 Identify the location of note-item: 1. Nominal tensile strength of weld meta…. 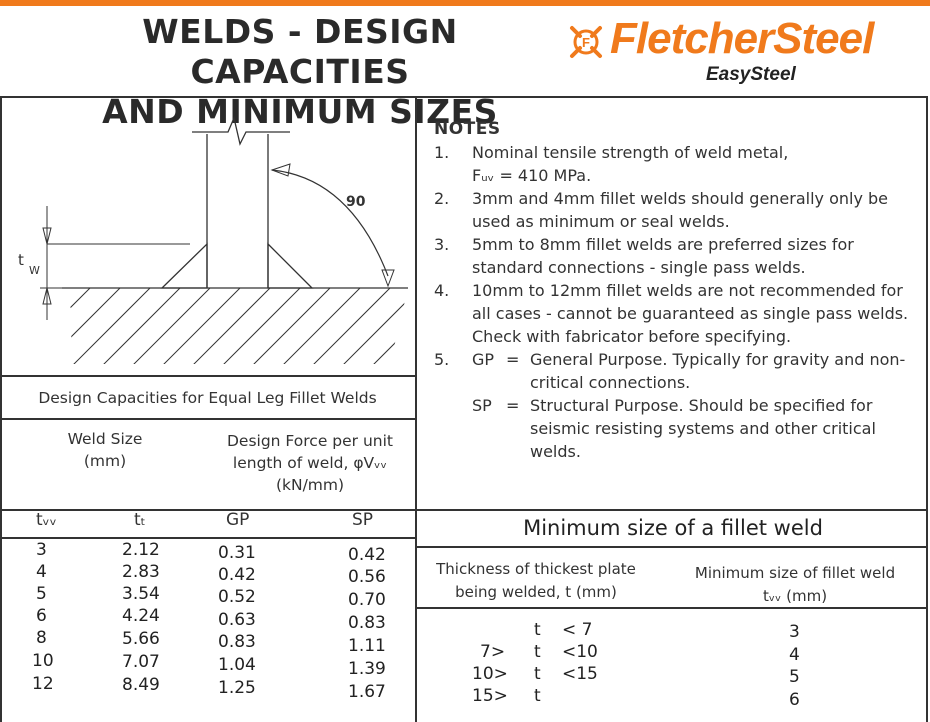
(674, 164).